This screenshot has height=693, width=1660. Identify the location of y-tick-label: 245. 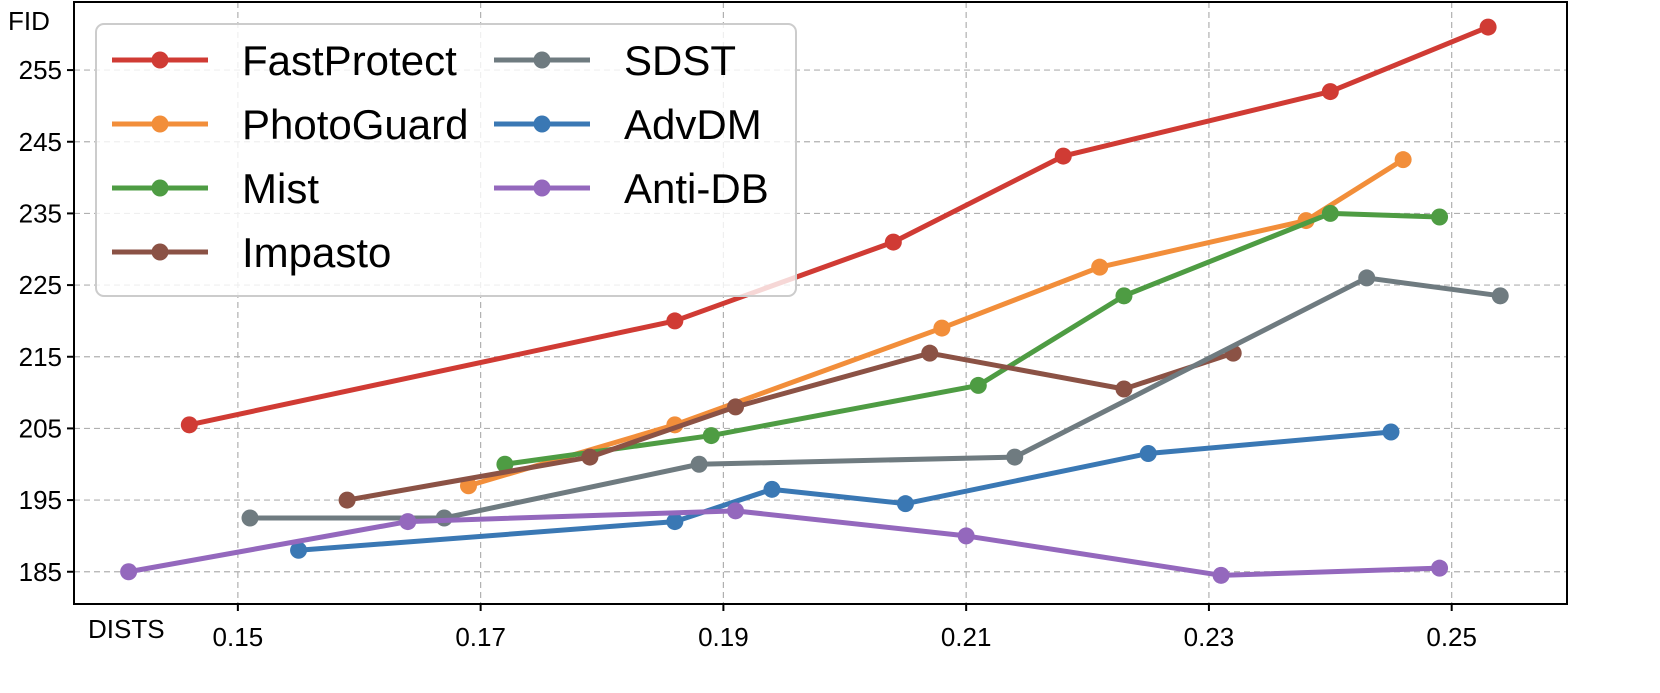
(40, 142).